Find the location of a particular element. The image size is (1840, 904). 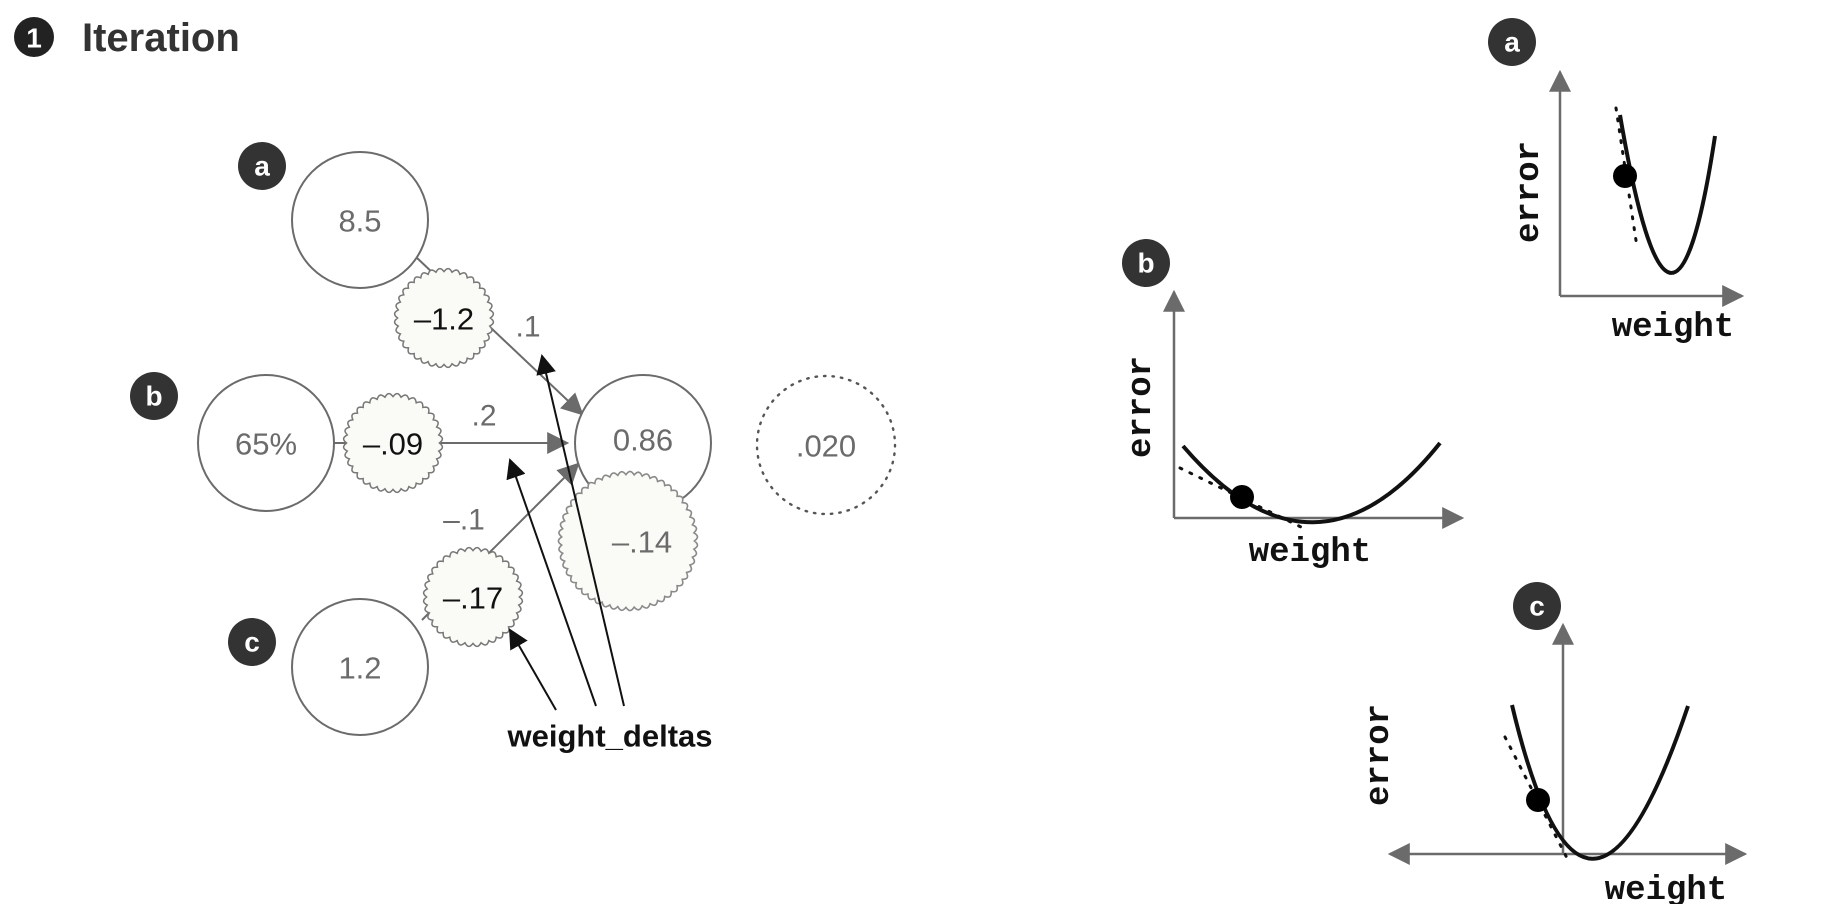

weight-delta-b: –.09 is located at coordinates (393, 444).